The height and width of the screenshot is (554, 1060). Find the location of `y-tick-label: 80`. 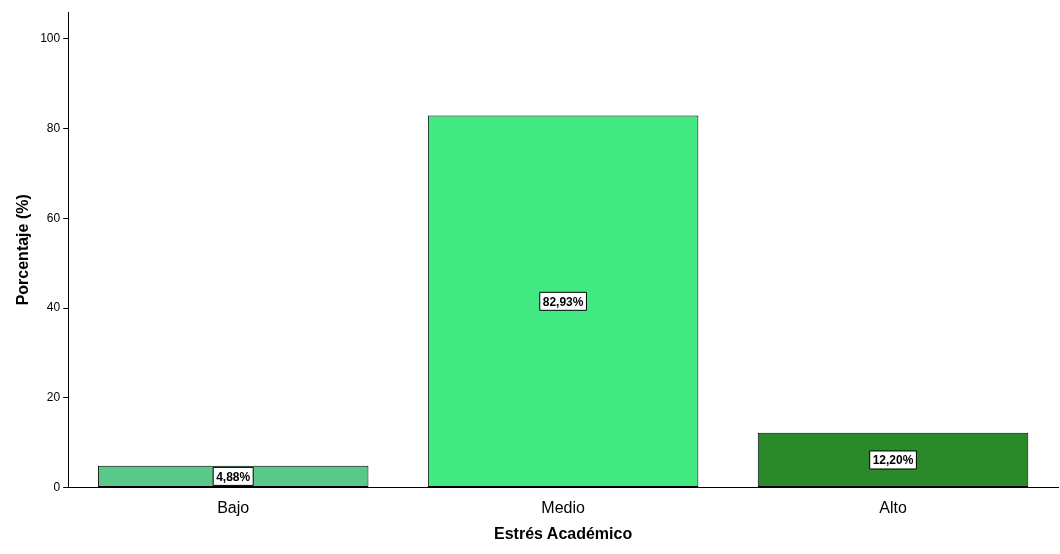

y-tick-label: 80 is located at coordinates (53, 127).